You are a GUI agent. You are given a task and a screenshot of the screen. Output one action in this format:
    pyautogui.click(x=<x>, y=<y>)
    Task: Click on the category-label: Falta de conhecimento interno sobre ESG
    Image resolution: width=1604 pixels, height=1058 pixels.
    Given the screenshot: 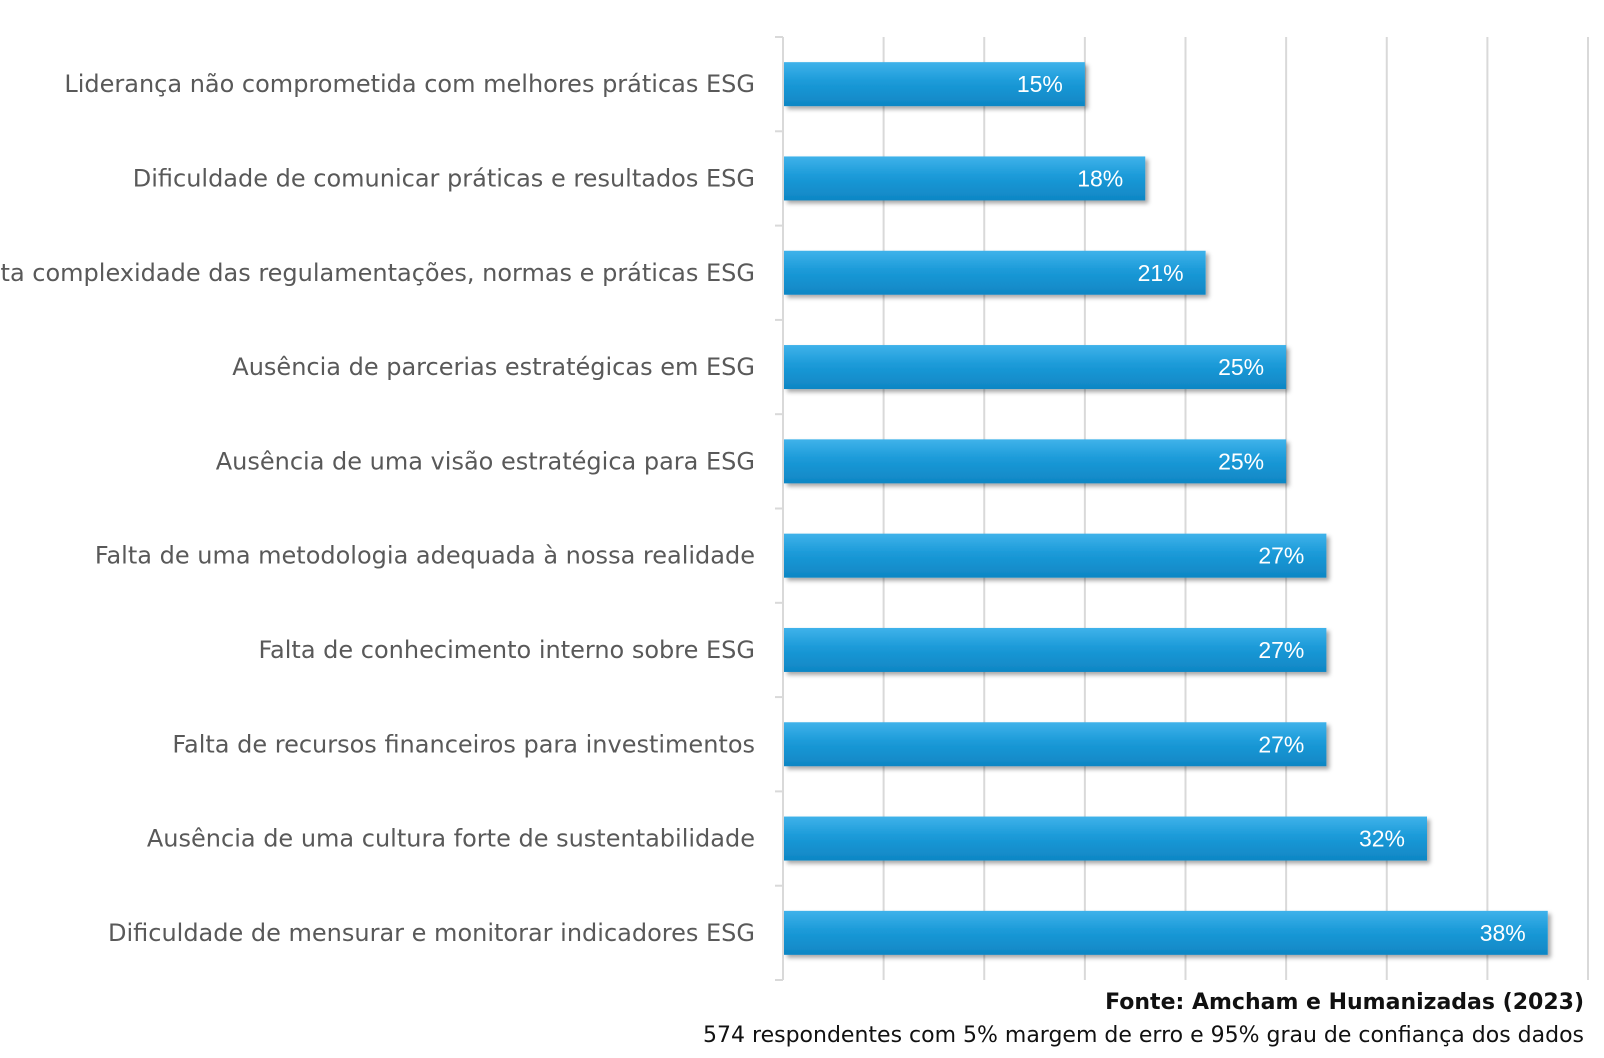 What is the action you would take?
    pyautogui.click(x=506, y=650)
    